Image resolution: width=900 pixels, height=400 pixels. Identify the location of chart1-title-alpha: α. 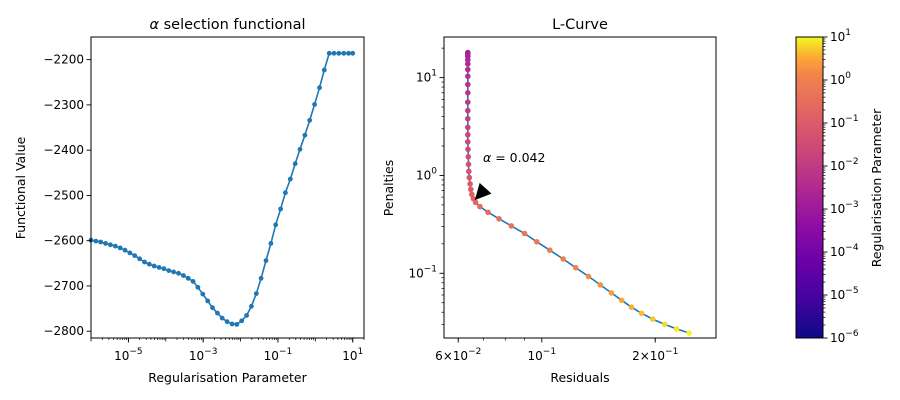
(154, 25).